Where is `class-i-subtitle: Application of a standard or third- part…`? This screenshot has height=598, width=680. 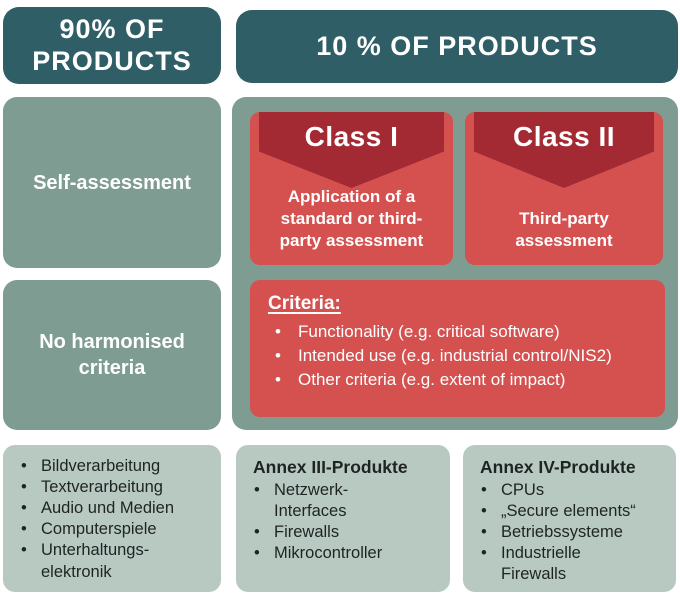
class-i-subtitle: Application of a standard or third- part… is located at coordinates (351, 218).